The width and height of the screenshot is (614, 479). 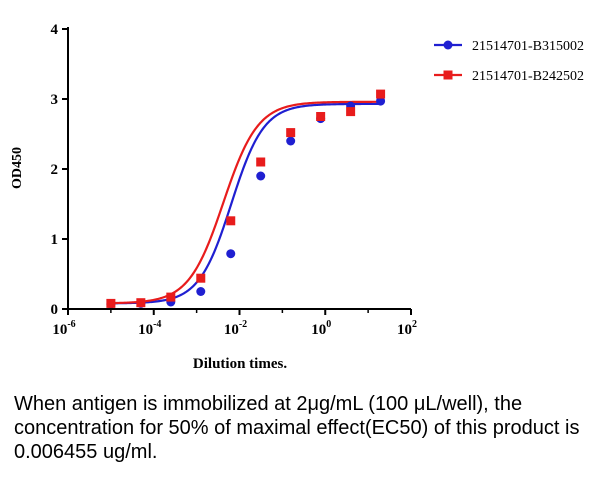 I want to click on x-tick-exponent: -6, so click(x=71, y=324).